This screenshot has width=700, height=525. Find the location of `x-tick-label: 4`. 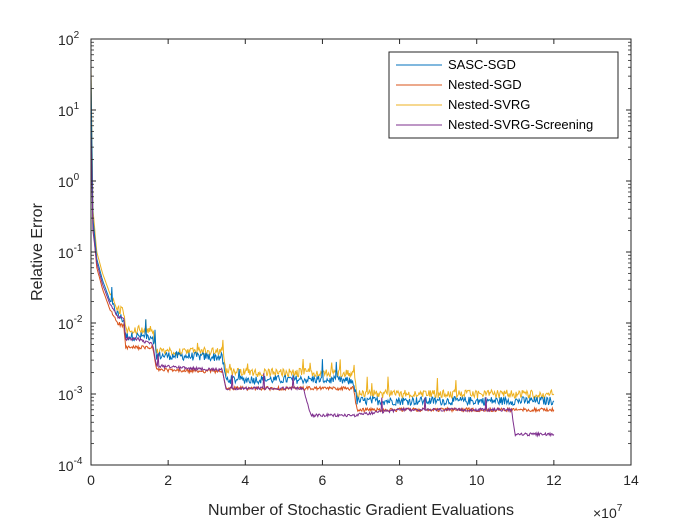

x-tick-label: 4 is located at coordinates (245, 480).